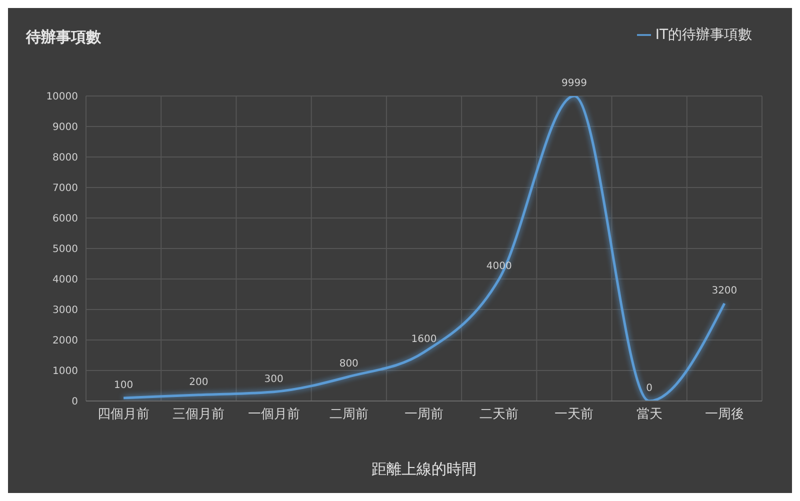 The image size is (800, 501). What do you see at coordinates (274, 414) in the screenshot?
I see `x-tick-label: 一個月前` at bounding box center [274, 414].